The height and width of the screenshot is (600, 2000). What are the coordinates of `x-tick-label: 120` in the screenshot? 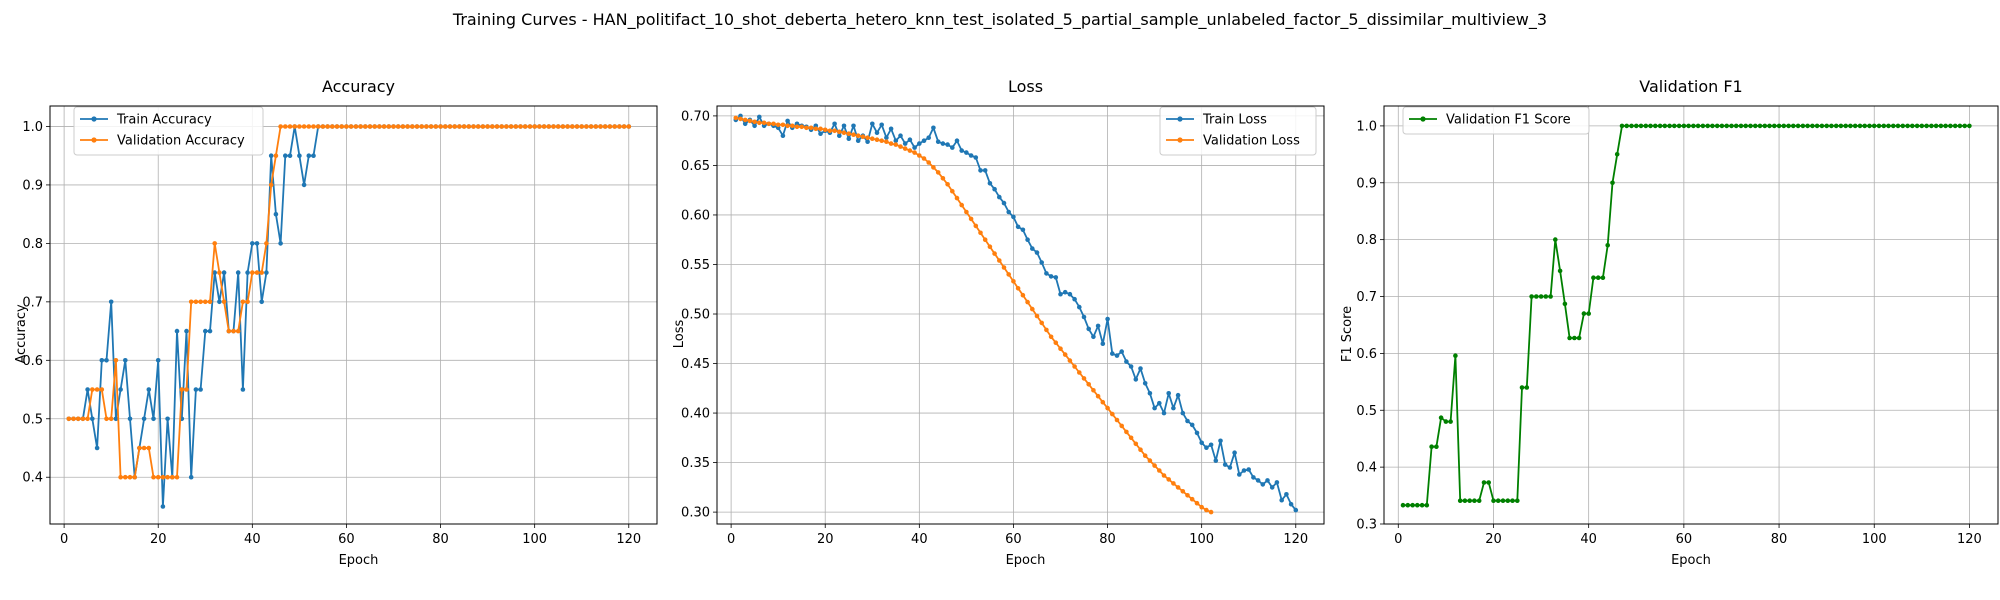 It's located at (628, 539).